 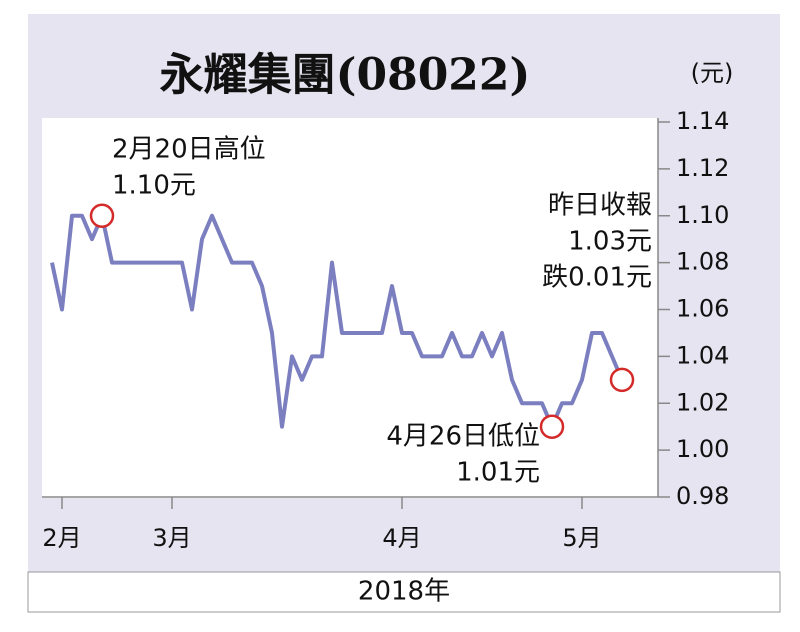 I want to click on y-tick-label: 1.06, so click(x=702, y=309).